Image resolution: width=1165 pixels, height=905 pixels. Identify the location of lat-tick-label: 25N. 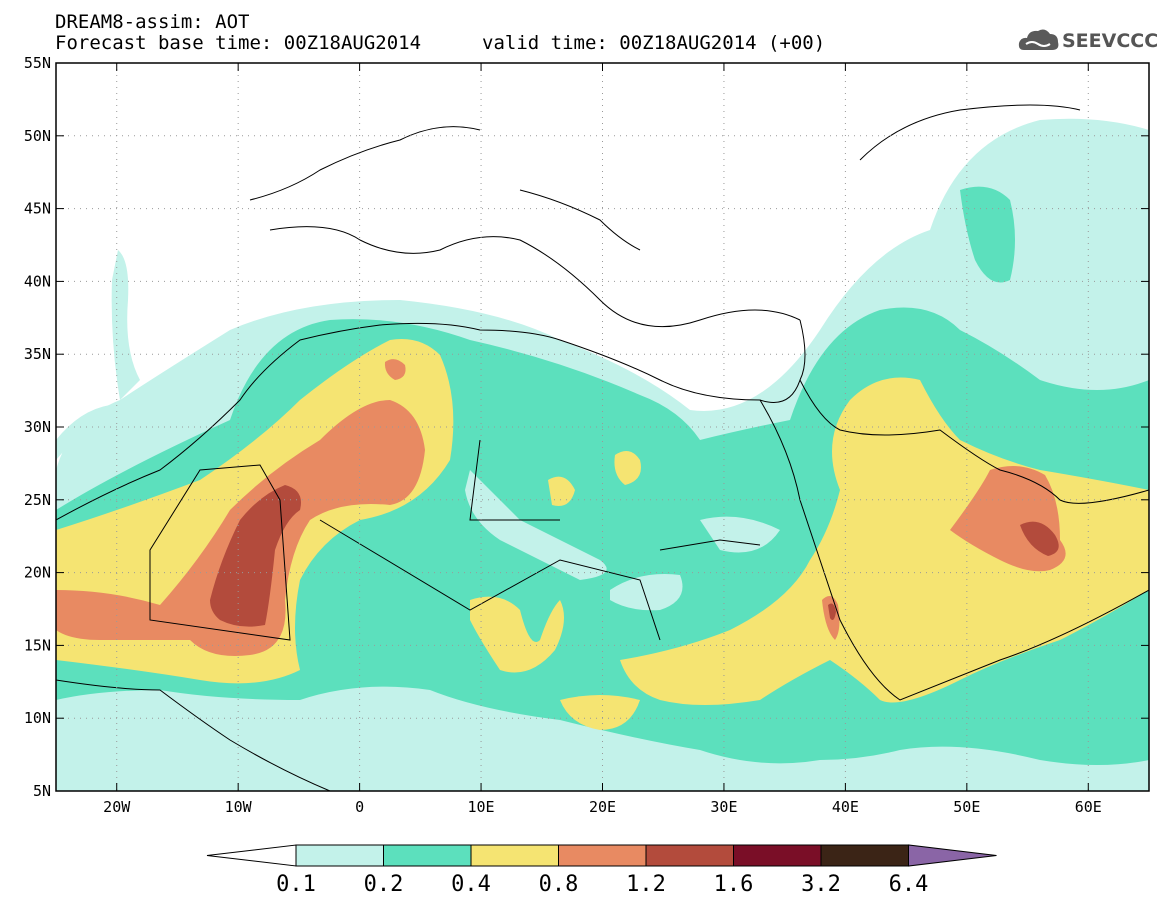
(37, 500).